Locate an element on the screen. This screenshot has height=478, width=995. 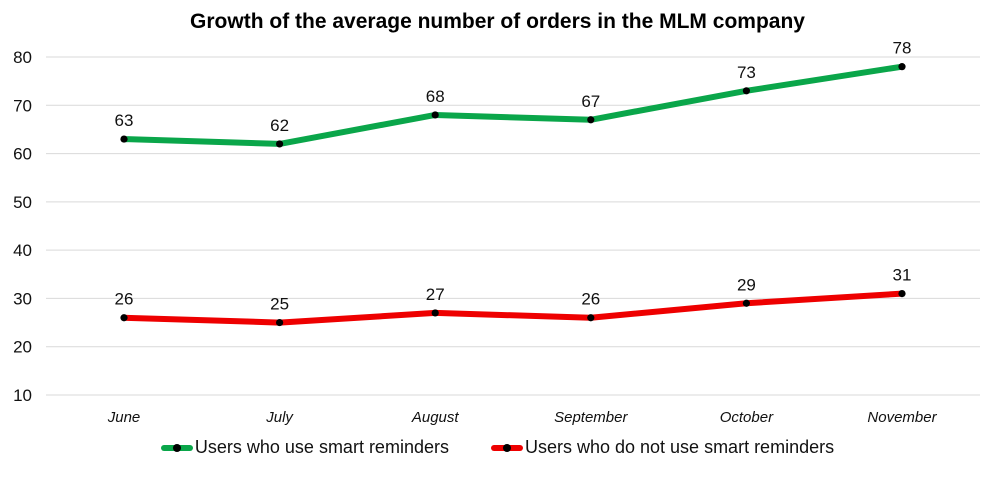
y-tick-label: 60 is located at coordinates (22, 154).